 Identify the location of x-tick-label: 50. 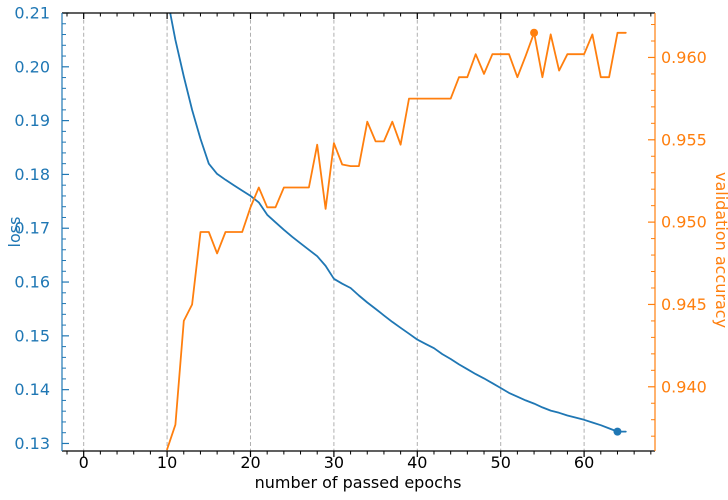
(501, 462).